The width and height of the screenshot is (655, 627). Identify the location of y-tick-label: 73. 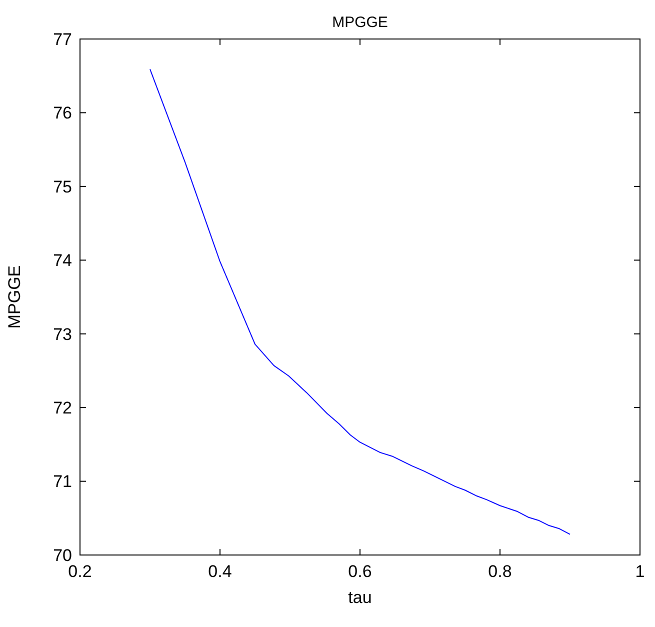
(62, 334).